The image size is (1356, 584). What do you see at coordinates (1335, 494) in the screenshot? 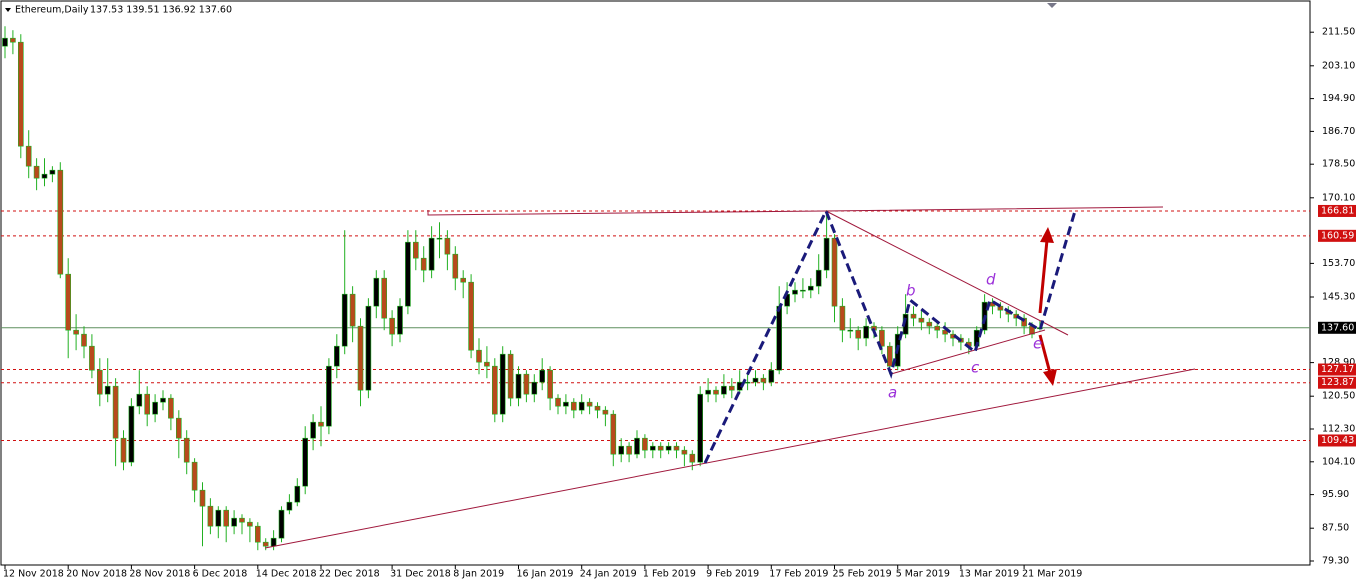
I see `y-tick-label: 95.90` at bounding box center [1335, 494].